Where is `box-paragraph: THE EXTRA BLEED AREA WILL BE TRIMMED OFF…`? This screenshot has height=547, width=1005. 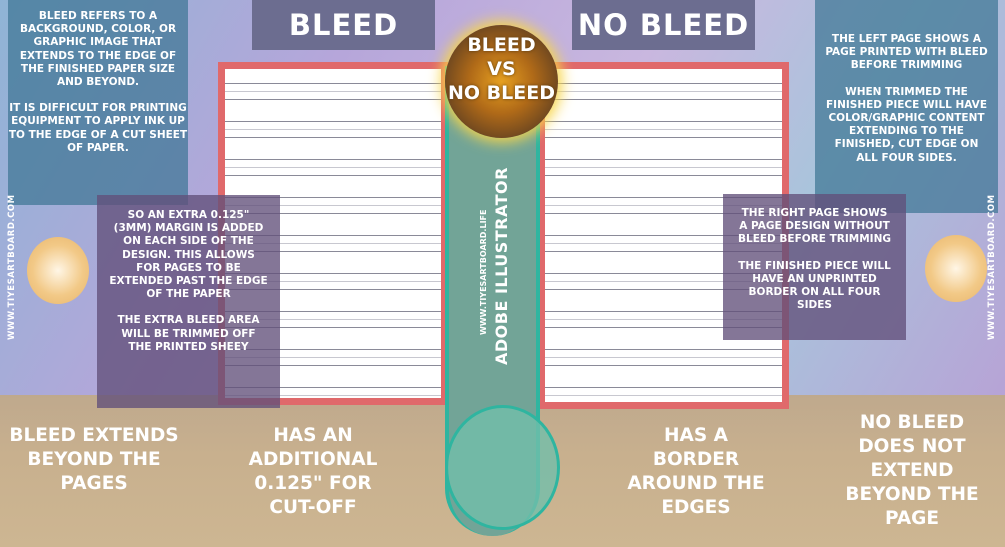 box-paragraph: THE EXTRA BLEED AREA WILL BE TRIMMED OFF… is located at coordinates (188, 333).